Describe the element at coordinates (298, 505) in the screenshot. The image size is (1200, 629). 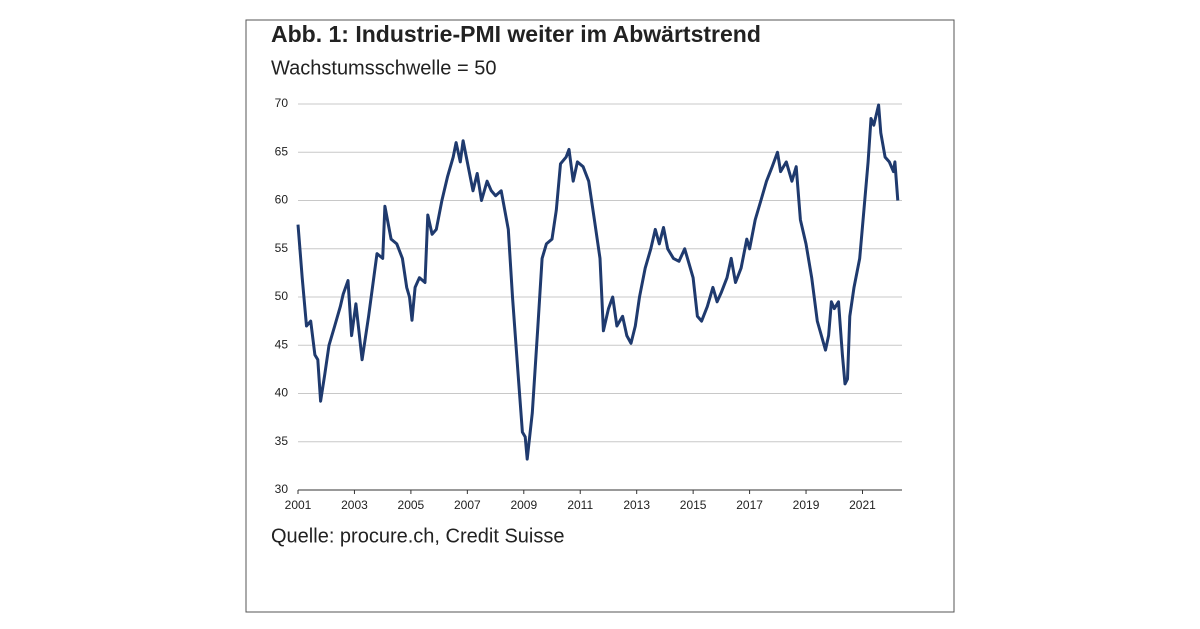
I see `x-tick-label: 2001` at that location.